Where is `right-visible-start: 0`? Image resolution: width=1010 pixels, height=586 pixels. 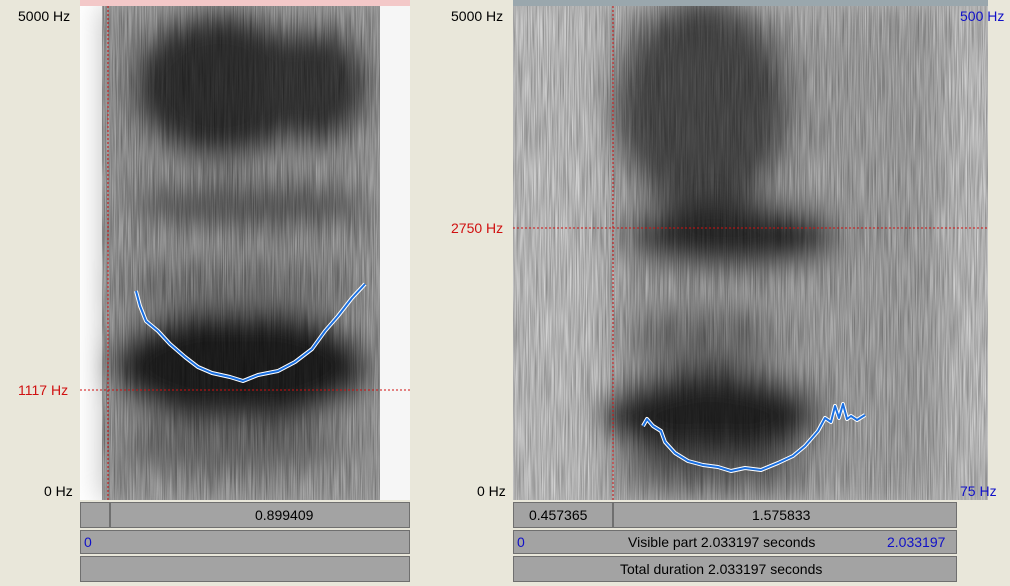
right-visible-start: 0 is located at coordinates (521, 542).